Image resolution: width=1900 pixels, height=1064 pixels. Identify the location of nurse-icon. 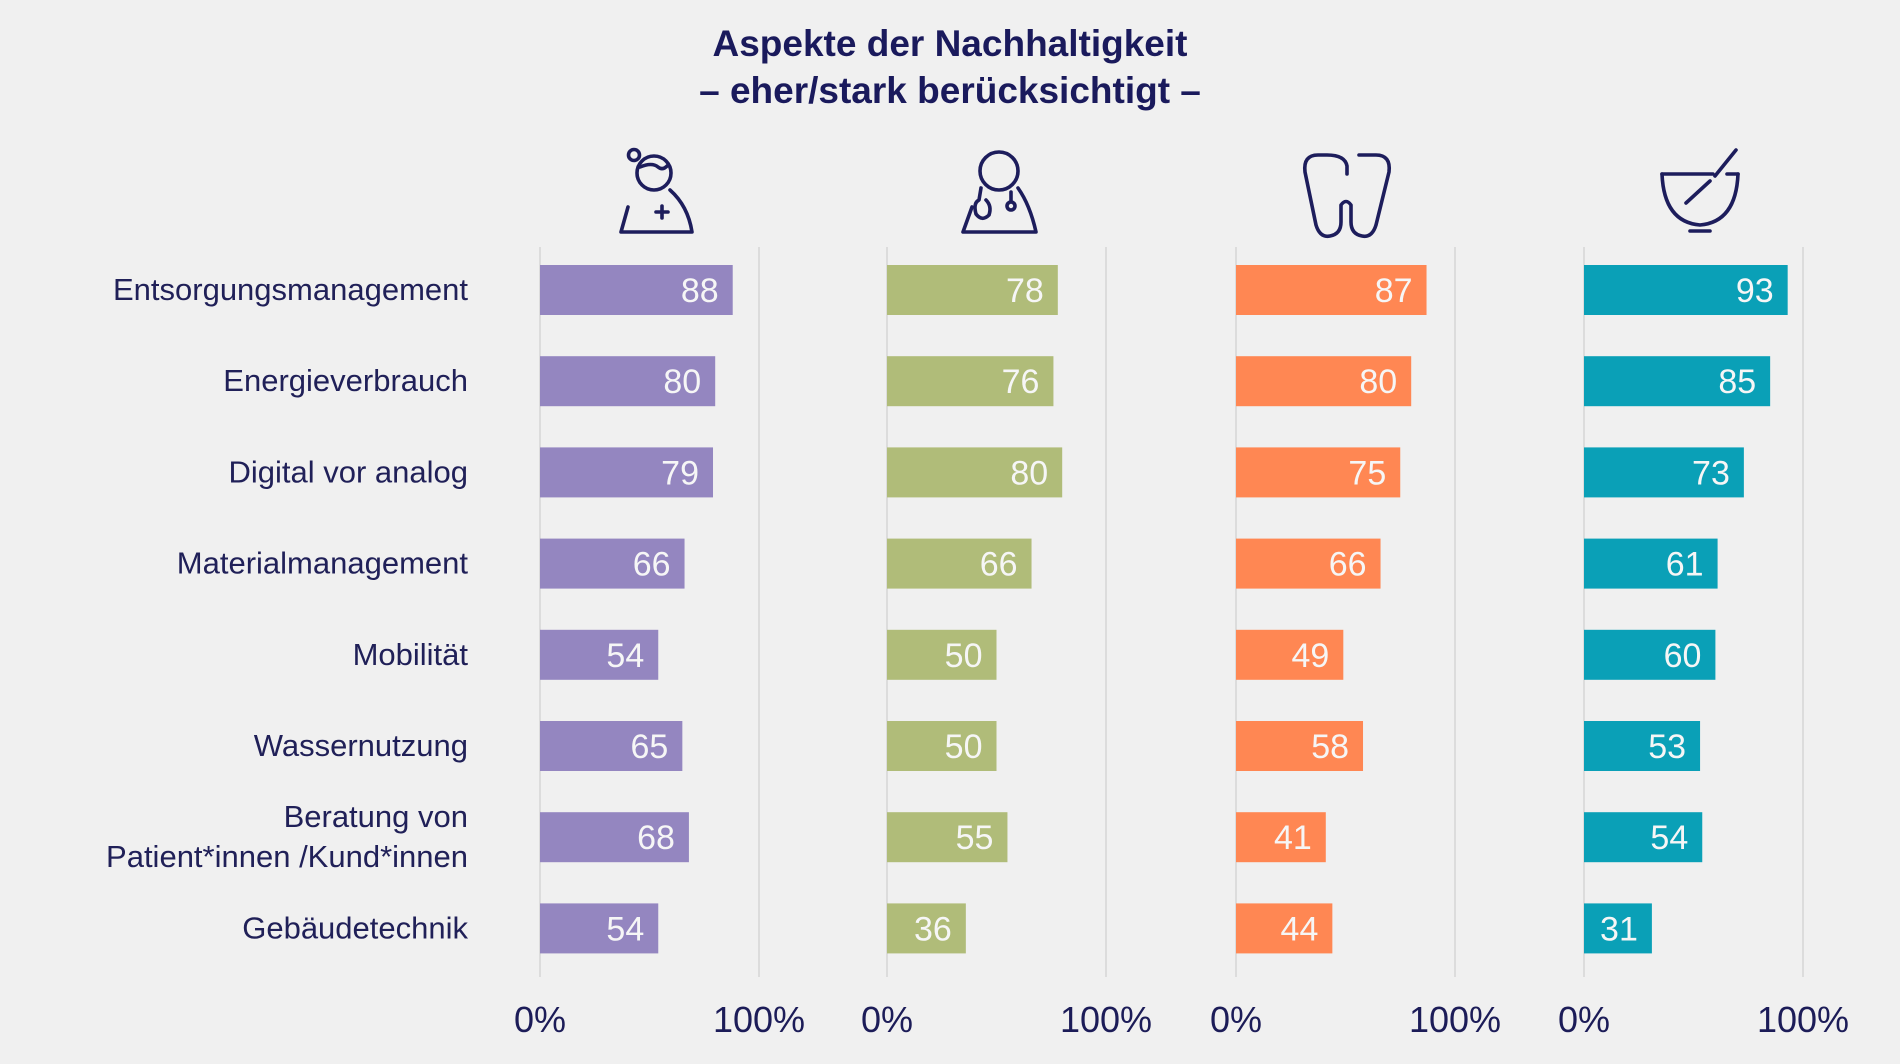
(656, 190).